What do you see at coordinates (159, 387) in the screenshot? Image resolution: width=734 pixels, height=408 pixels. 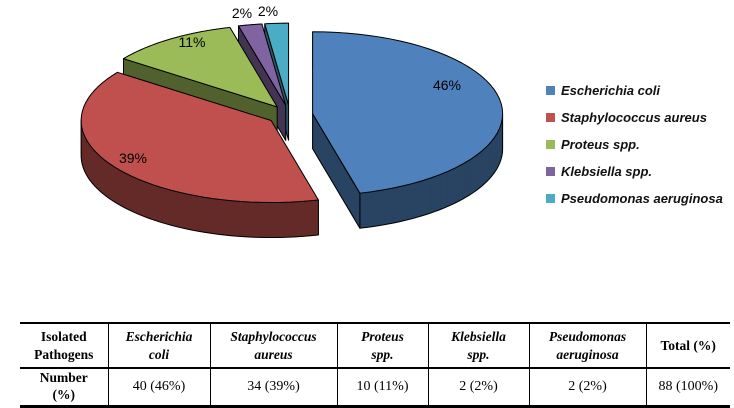 I see `table-cell-1: 40 (46%)` at bounding box center [159, 387].